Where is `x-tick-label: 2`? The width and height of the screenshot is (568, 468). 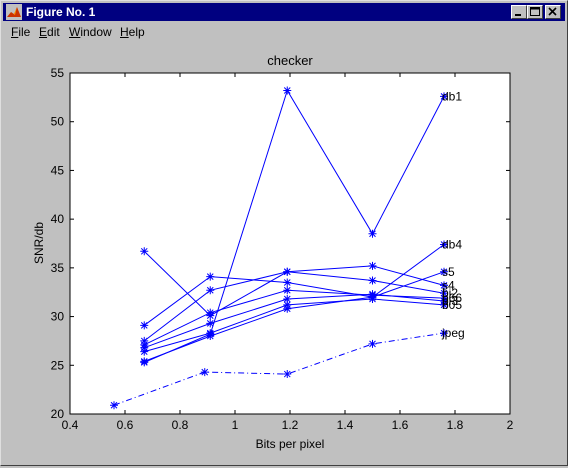
x-tick-label: 2 is located at coordinates (510, 425).